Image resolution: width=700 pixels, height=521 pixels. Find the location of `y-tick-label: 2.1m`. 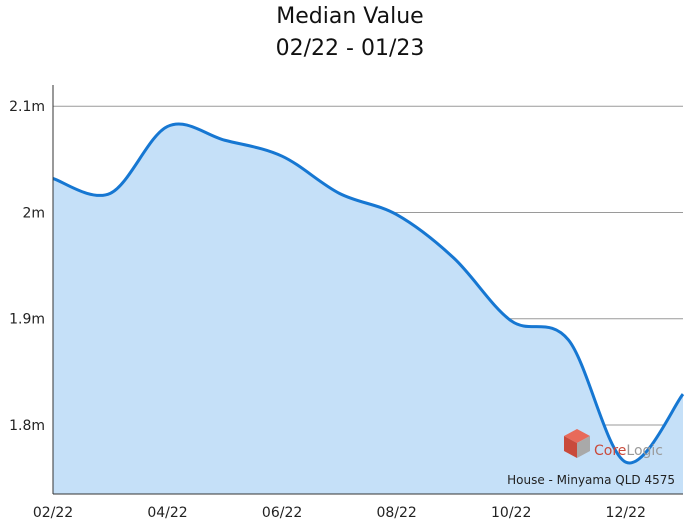

y-tick-label: 2.1m is located at coordinates (27, 107).